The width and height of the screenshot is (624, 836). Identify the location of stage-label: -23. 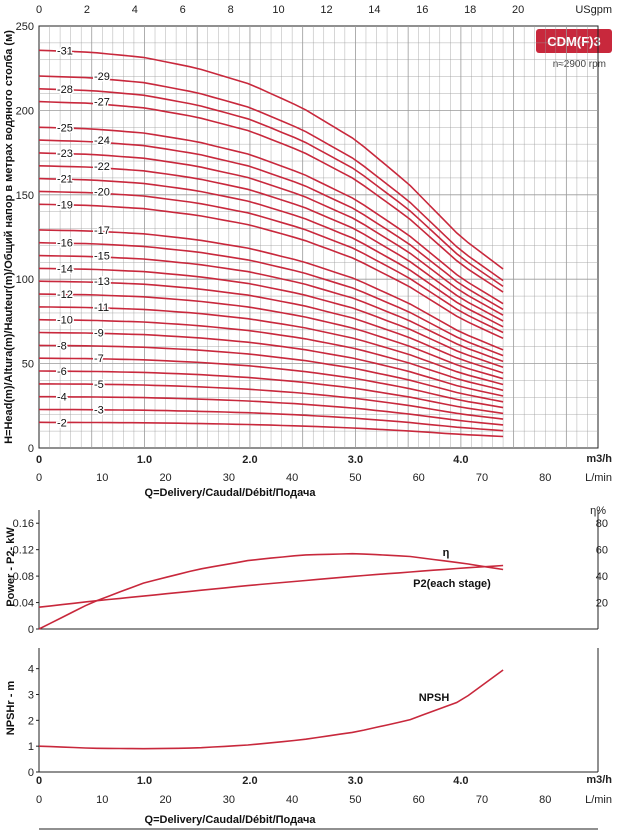
(65, 154).